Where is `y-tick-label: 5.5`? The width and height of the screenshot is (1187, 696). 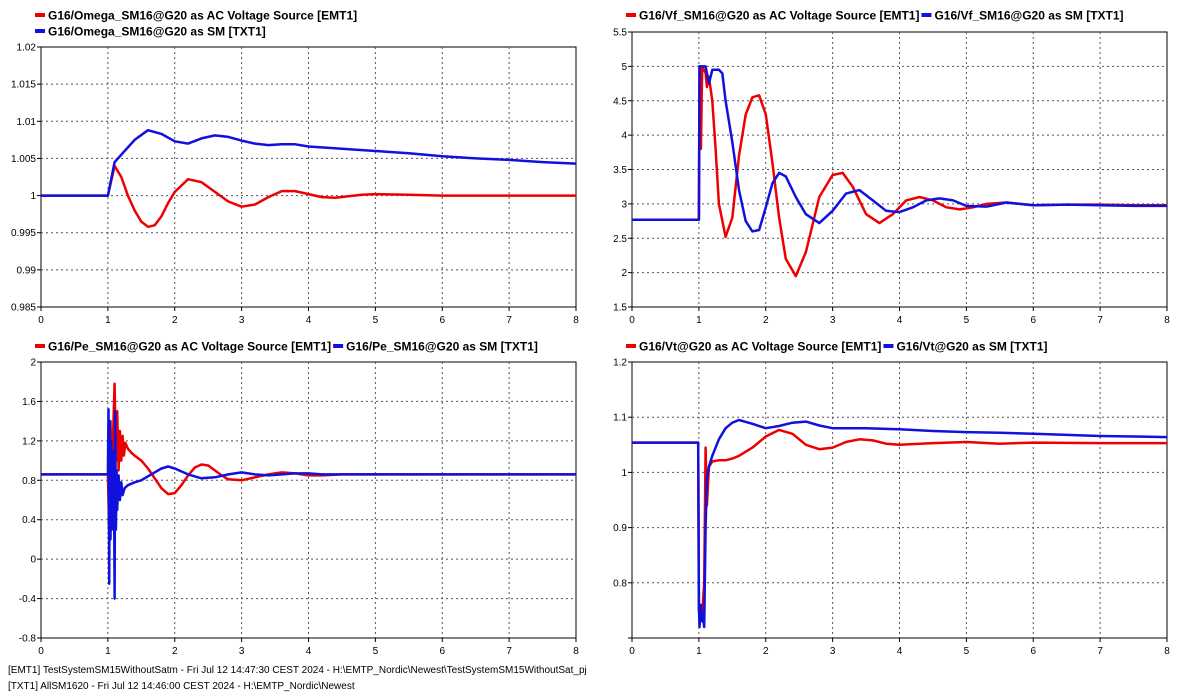 y-tick-label: 5.5 is located at coordinates (620, 33).